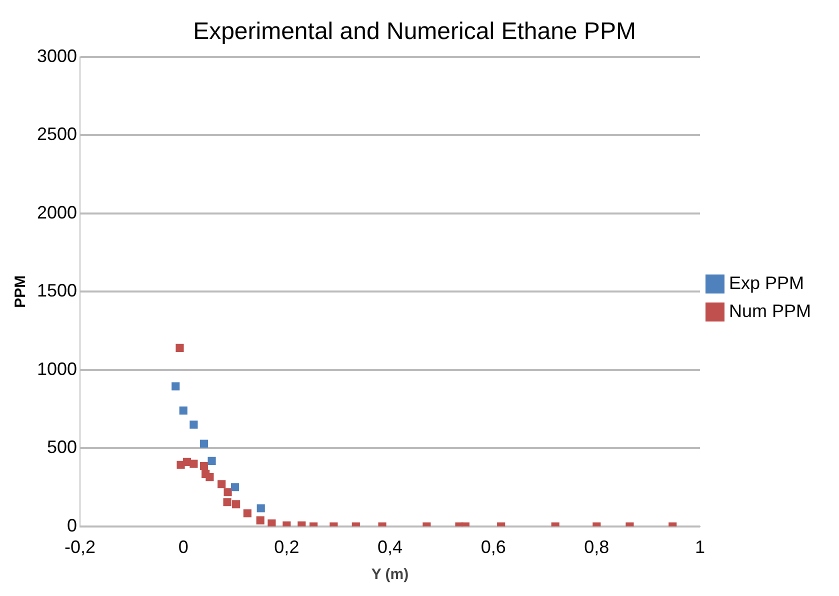  Describe the element at coordinates (597, 547) in the screenshot. I see `x-tick-label: 0,8` at that location.